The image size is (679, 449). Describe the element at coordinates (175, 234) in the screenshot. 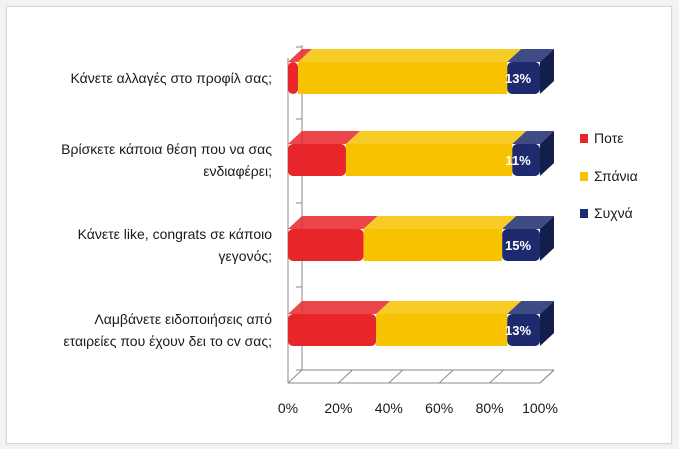

I see `category-label: Κάνετε like, congrats σε κάποιο` at that location.